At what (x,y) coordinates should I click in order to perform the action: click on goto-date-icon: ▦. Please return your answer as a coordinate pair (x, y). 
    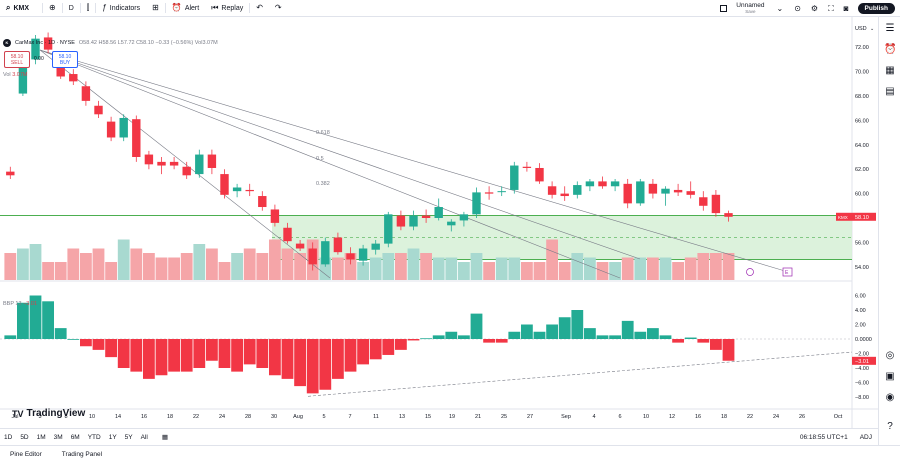
    Looking at the image, I should click on (165, 437).